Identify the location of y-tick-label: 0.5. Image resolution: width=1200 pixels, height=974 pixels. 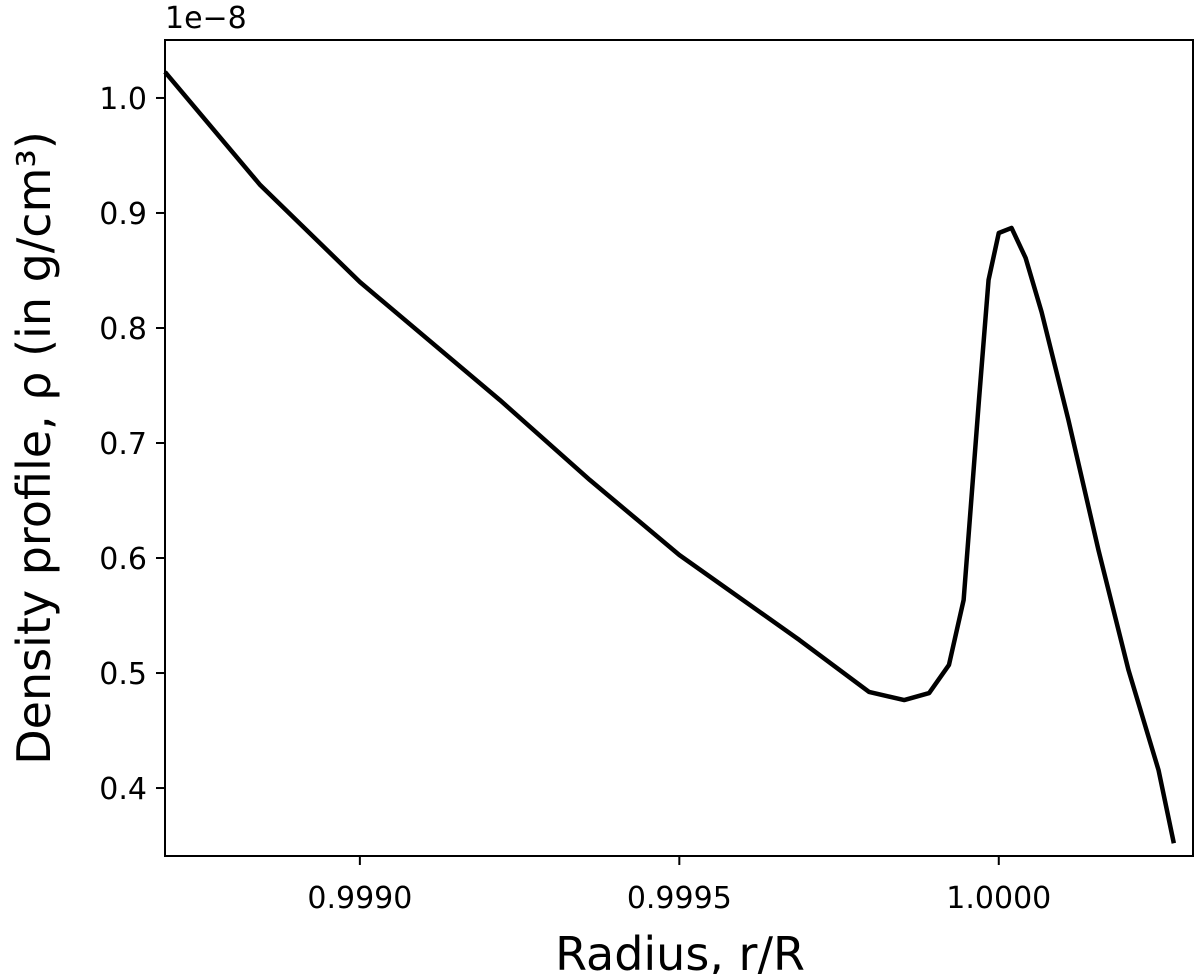
(123, 674).